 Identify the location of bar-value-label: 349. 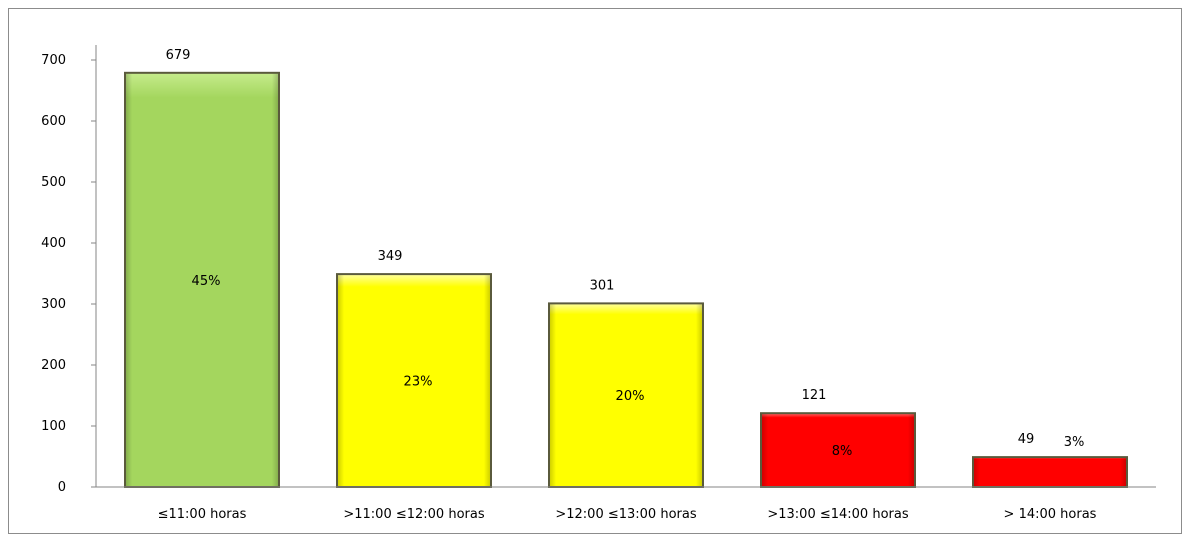
(390, 256).